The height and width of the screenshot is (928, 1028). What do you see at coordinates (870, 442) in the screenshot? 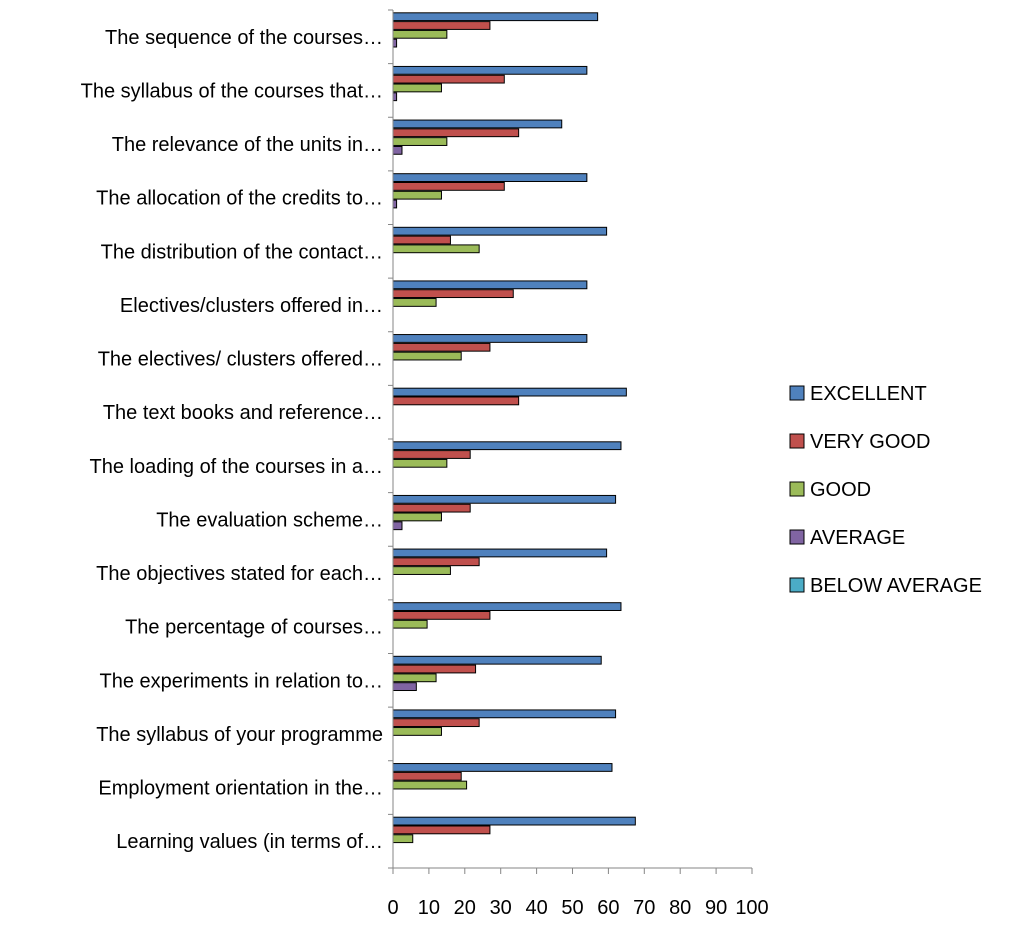
I see `legend-label: VERY GOOD` at bounding box center [870, 442].